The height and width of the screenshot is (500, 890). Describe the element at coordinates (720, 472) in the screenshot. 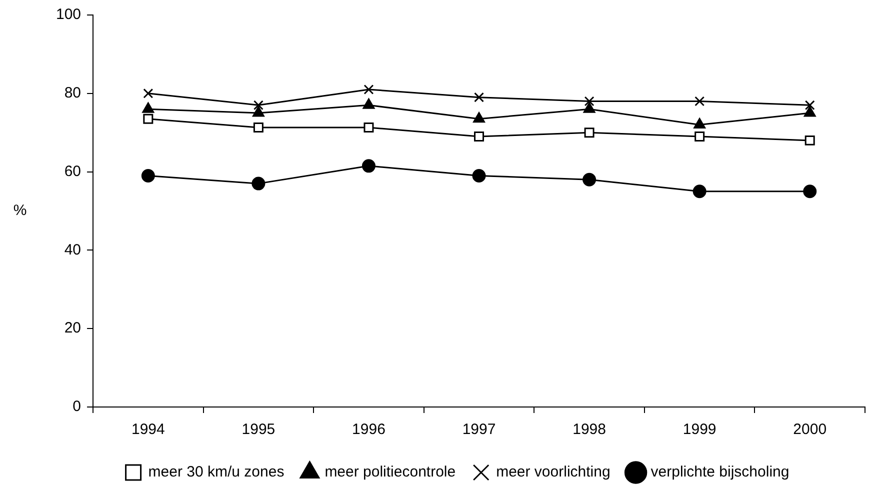

I see `legend-label: verplichte bijscholing` at that location.